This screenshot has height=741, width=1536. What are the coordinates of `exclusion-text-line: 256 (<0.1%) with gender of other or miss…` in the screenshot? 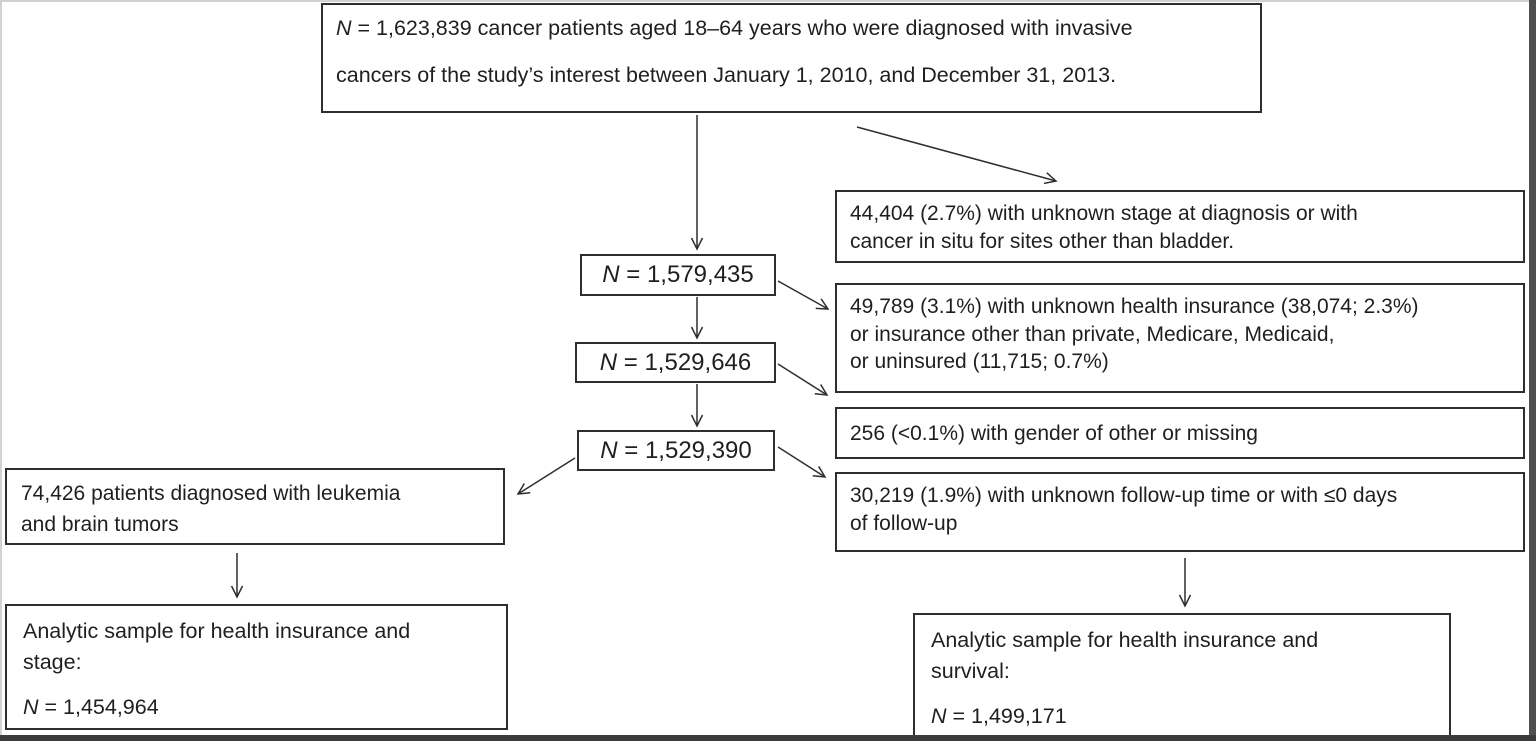 It's located at (1054, 433).